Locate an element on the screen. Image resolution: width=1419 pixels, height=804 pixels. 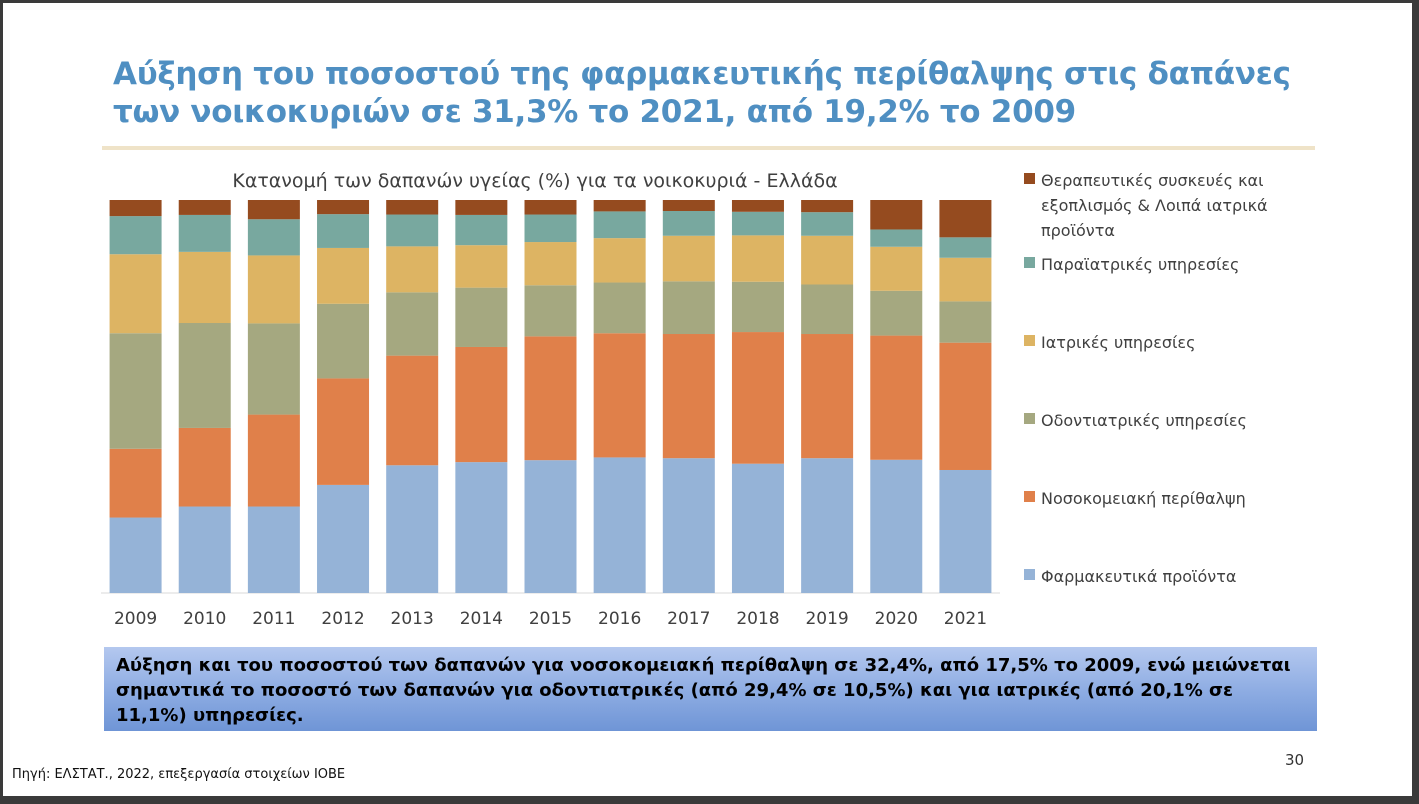
bar-segment-2021-s4 is located at coordinates (965, 247).